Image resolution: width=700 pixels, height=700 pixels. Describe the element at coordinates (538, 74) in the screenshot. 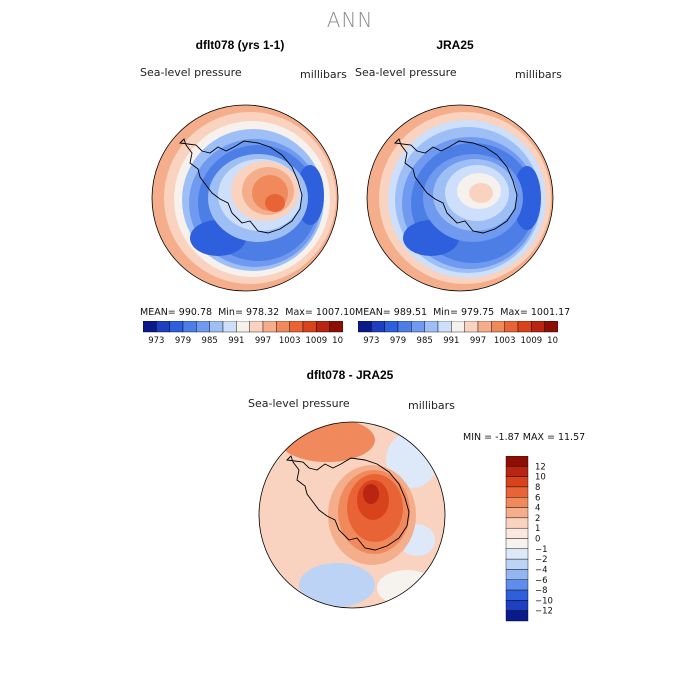

I see `panel2-units: millibars` at that location.